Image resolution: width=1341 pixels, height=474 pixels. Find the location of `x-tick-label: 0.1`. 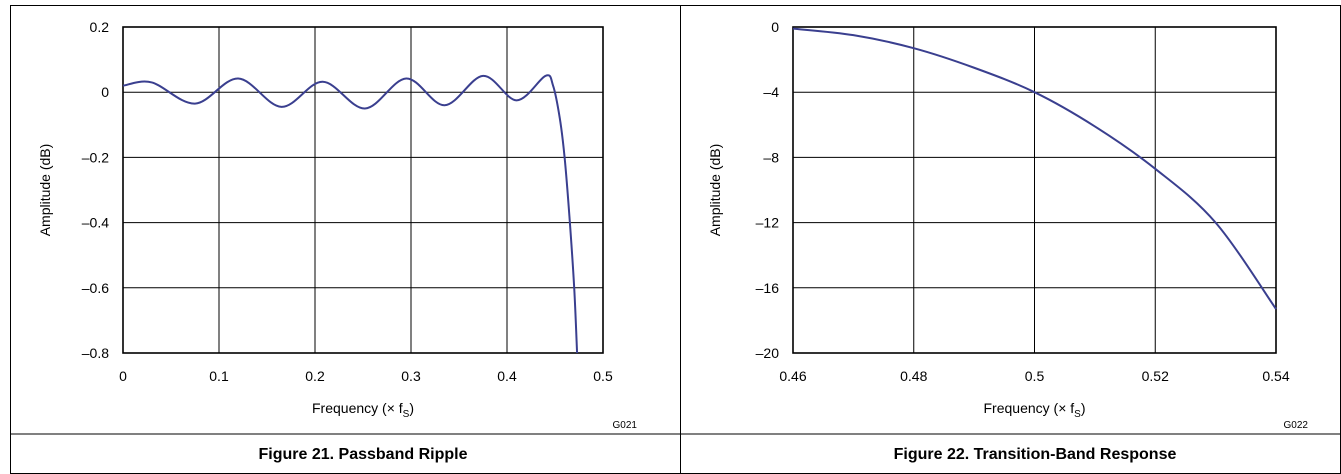

x-tick-label: 0.1 is located at coordinates (219, 376).